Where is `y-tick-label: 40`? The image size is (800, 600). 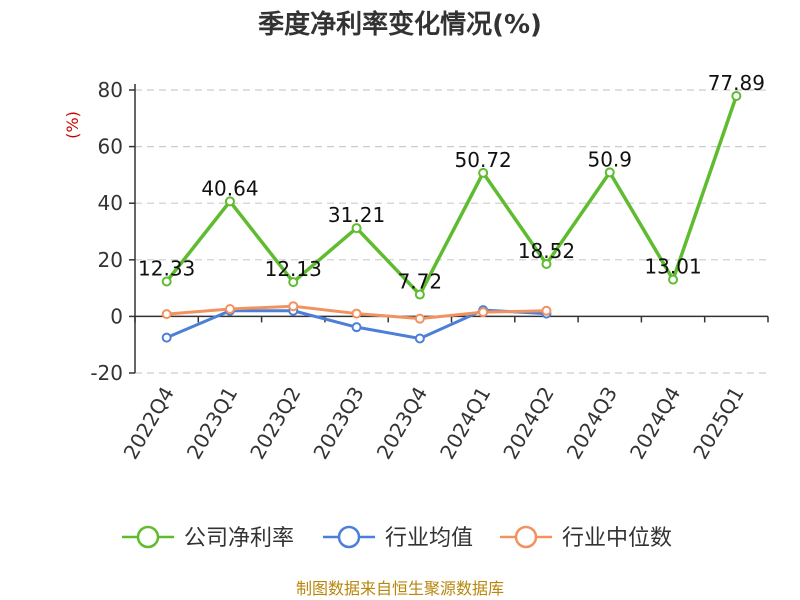 y-tick-label: 40 is located at coordinates (110, 203).